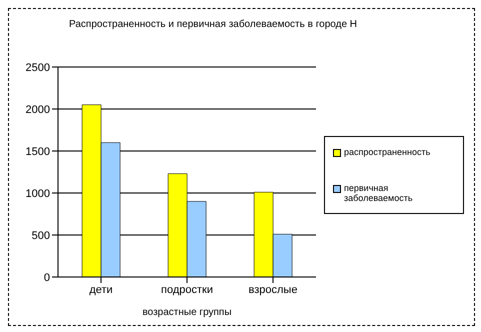  Describe the element at coordinates (101, 290) in the screenshot. I see `x-tick-label: дети` at that location.